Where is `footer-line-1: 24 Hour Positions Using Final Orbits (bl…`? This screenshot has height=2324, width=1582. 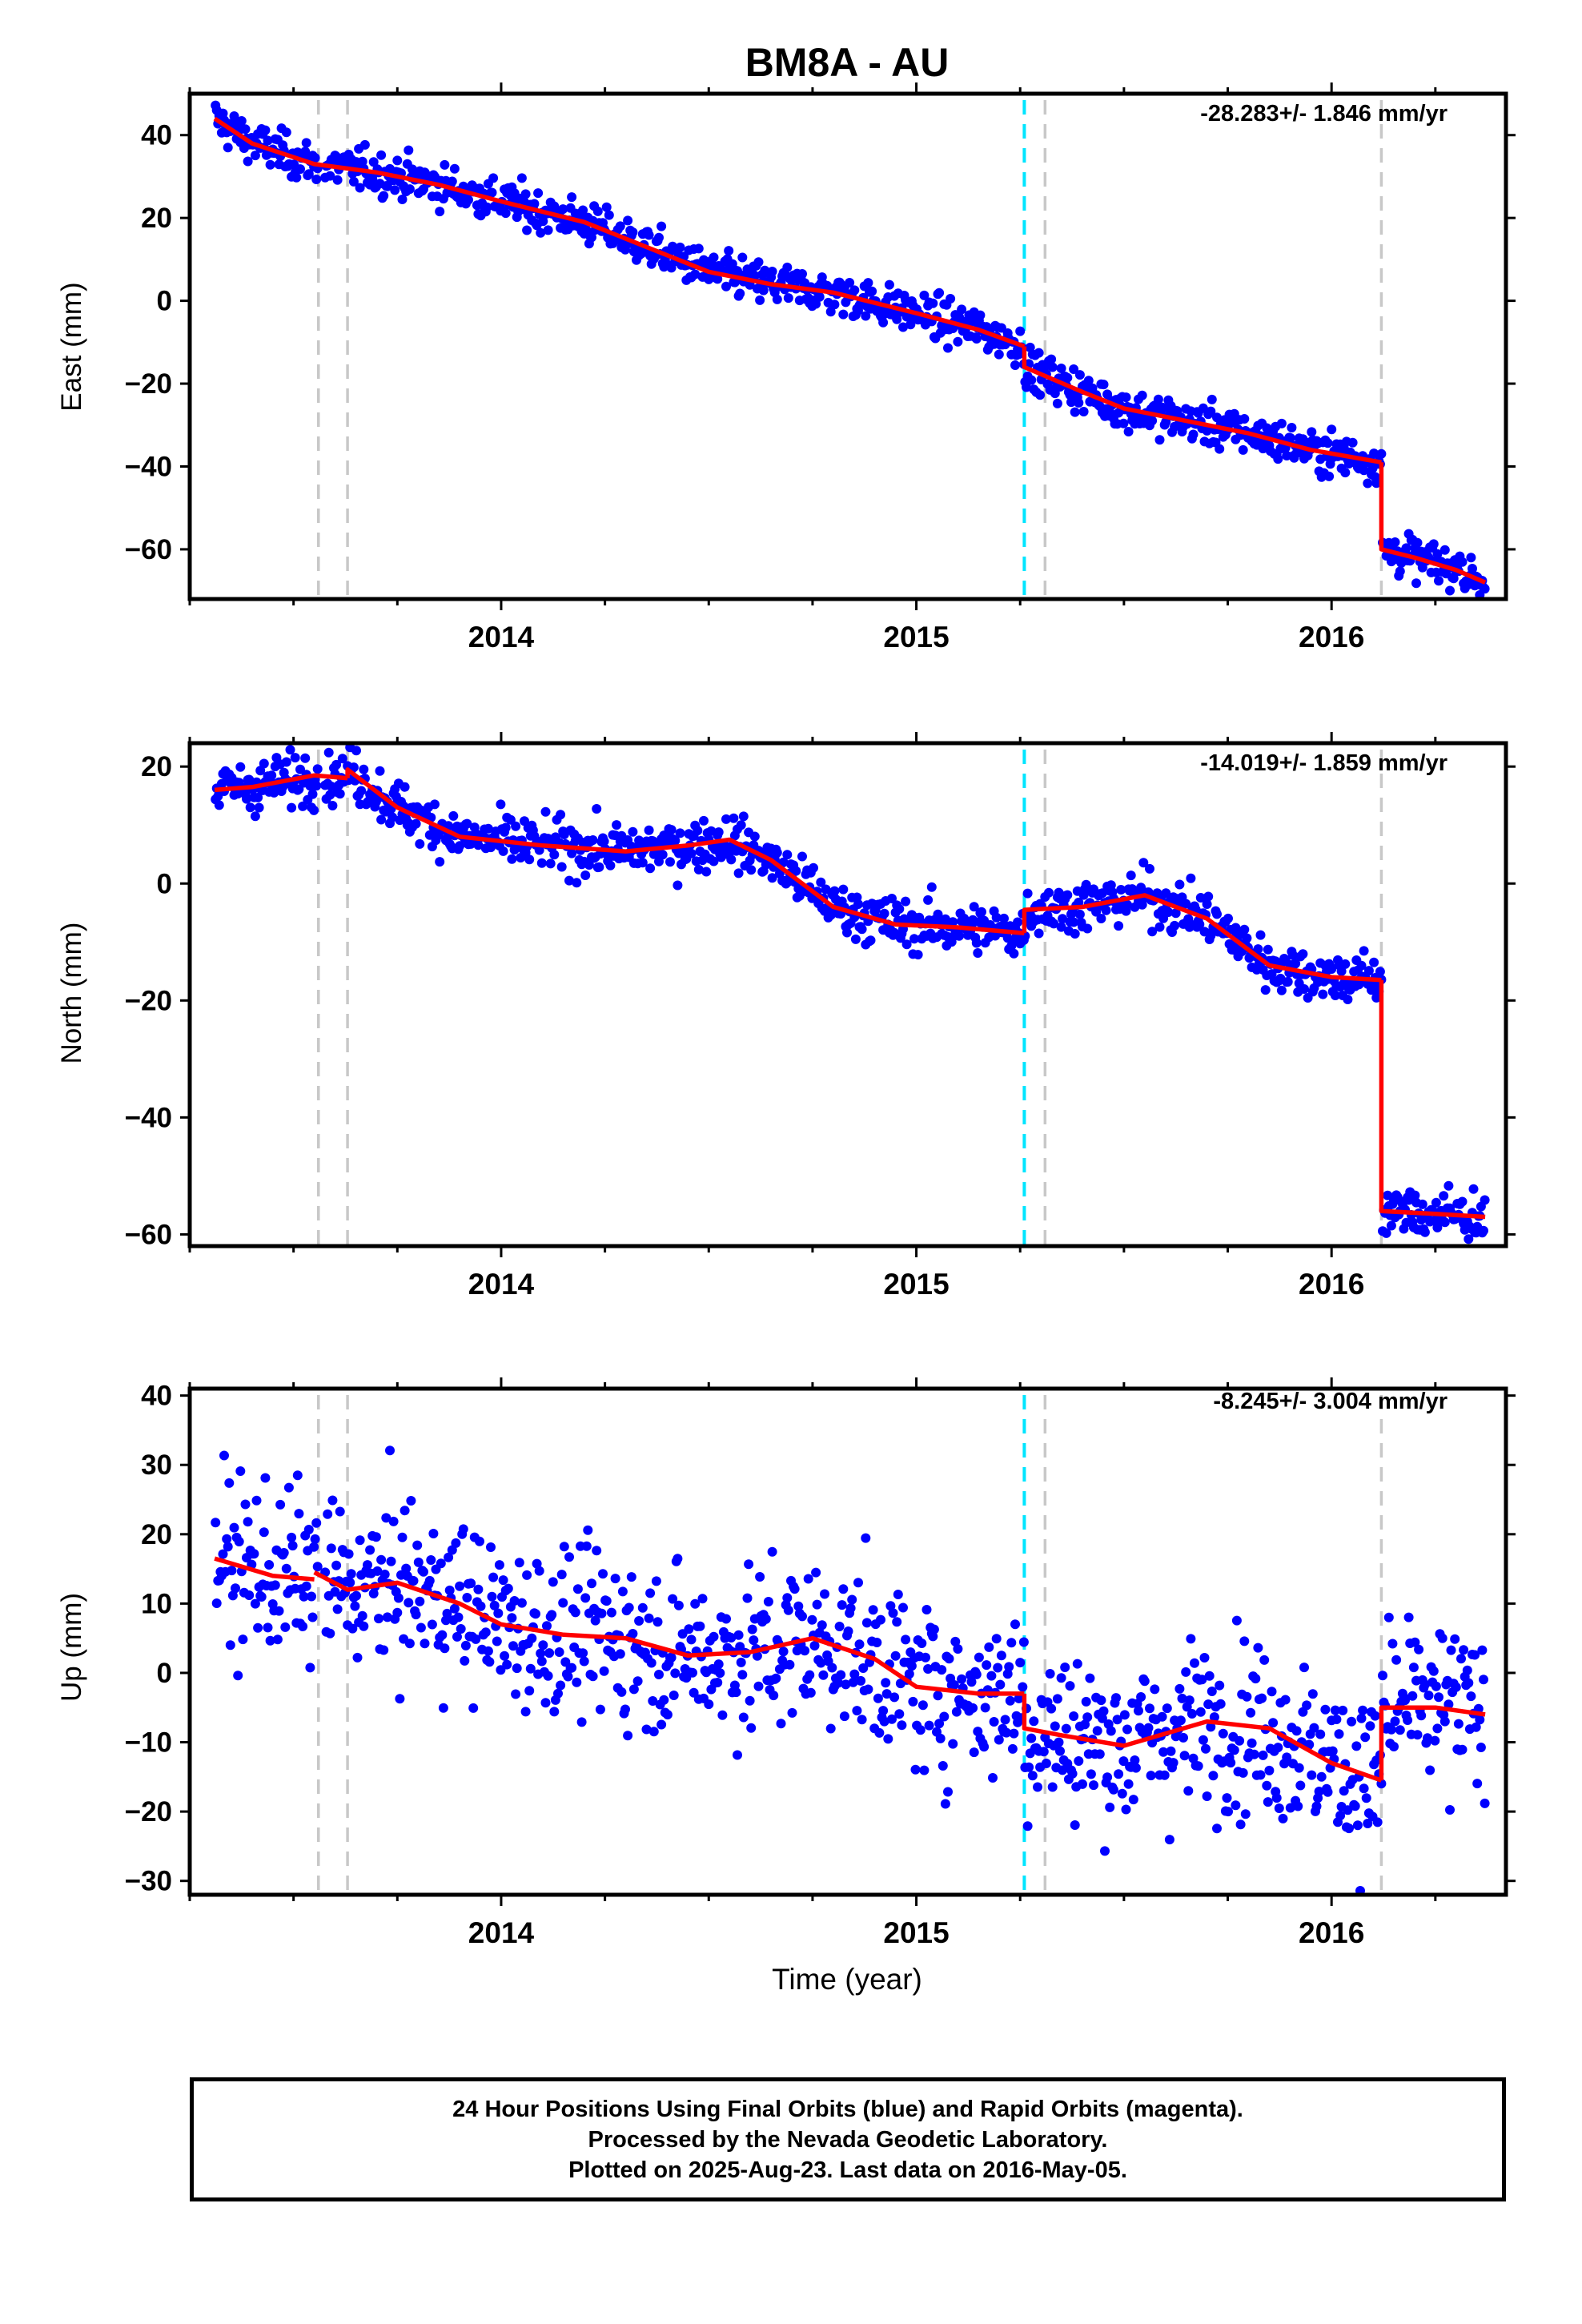
footer-line-1: 24 Hour Positions Using Final Orbits (bl… is located at coordinates (847, 2109).